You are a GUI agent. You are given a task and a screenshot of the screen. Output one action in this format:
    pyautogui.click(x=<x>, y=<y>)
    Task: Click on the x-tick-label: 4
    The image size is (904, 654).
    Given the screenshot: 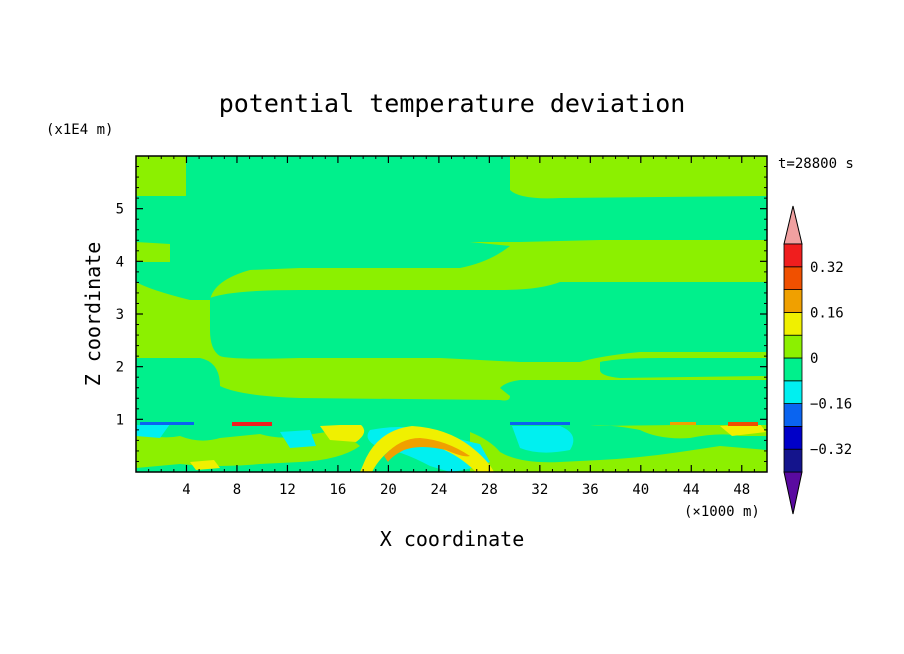 What is the action you would take?
    pyautogui.click(x=186, y=490)
    